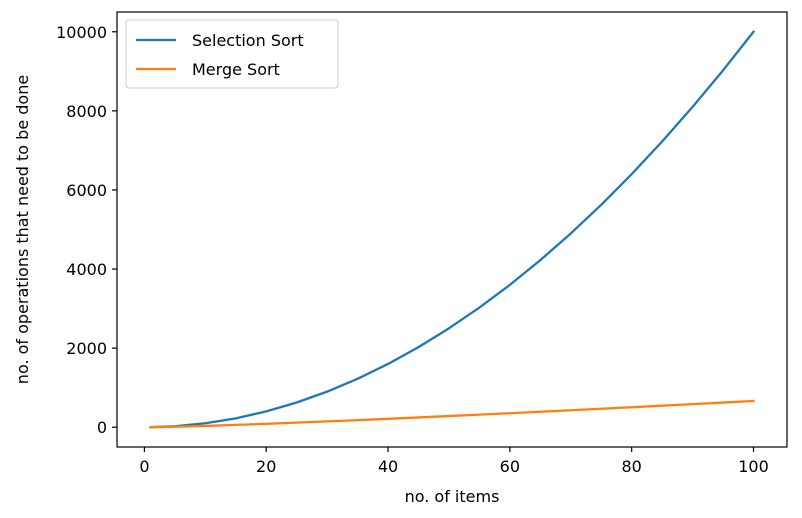 The height and width of the screenshot is (518, 802). I want to click on y-tick-label: 6000, so click(86, 190).